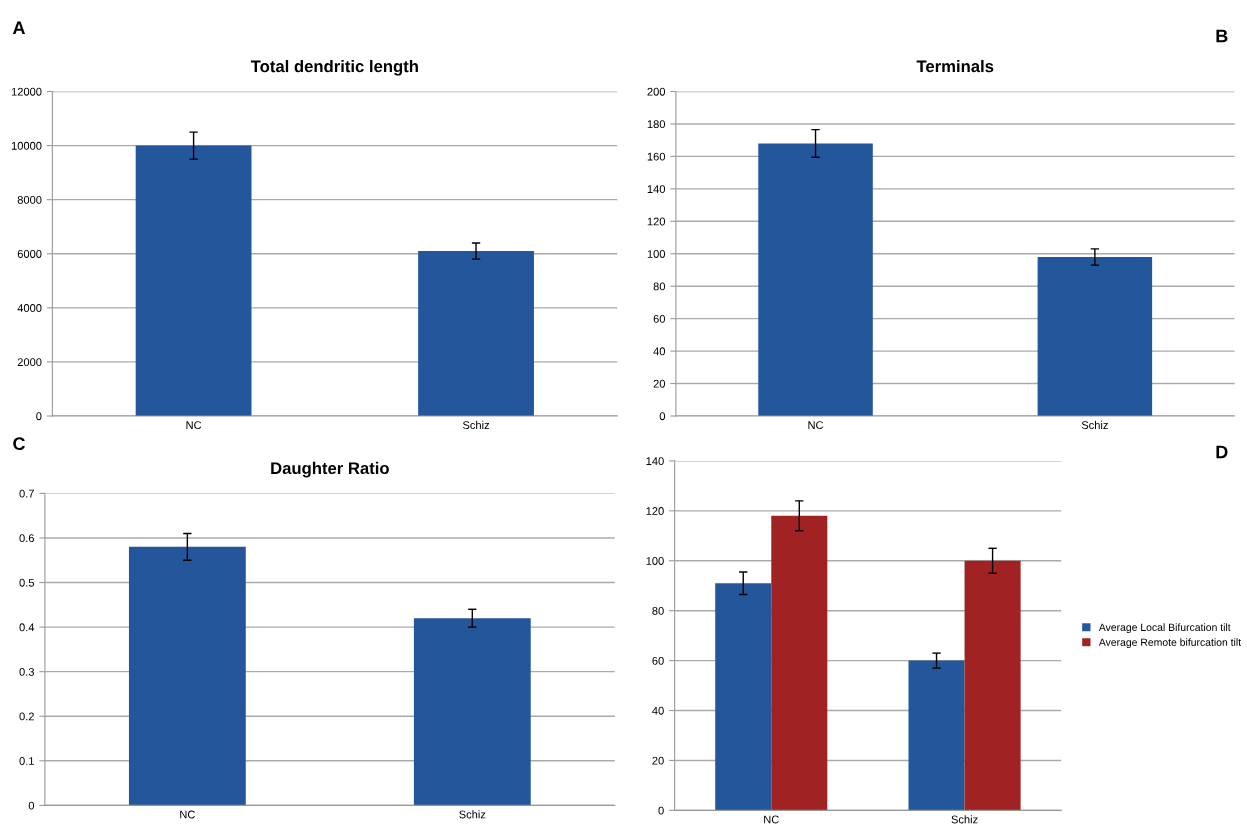 This screenshot has height=832, width=1247. What do you see at coordinates (26, 716) in the screenshot?
I see `y-tick-label: 0.2` at bounding box center [26, 716].